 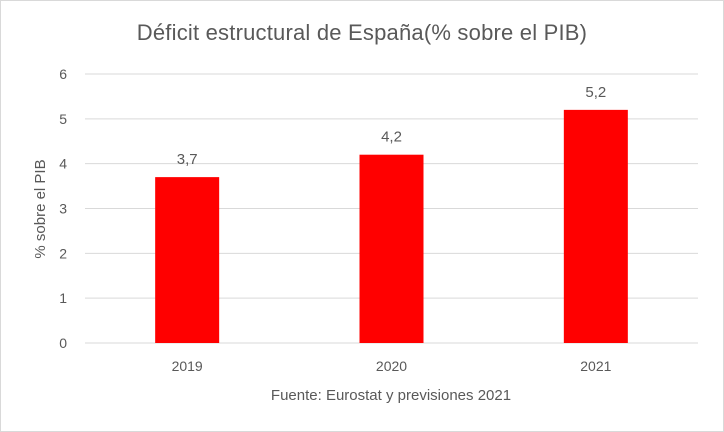 I want to click on data-label-2019: 3,7, so click(x=187, y=159).